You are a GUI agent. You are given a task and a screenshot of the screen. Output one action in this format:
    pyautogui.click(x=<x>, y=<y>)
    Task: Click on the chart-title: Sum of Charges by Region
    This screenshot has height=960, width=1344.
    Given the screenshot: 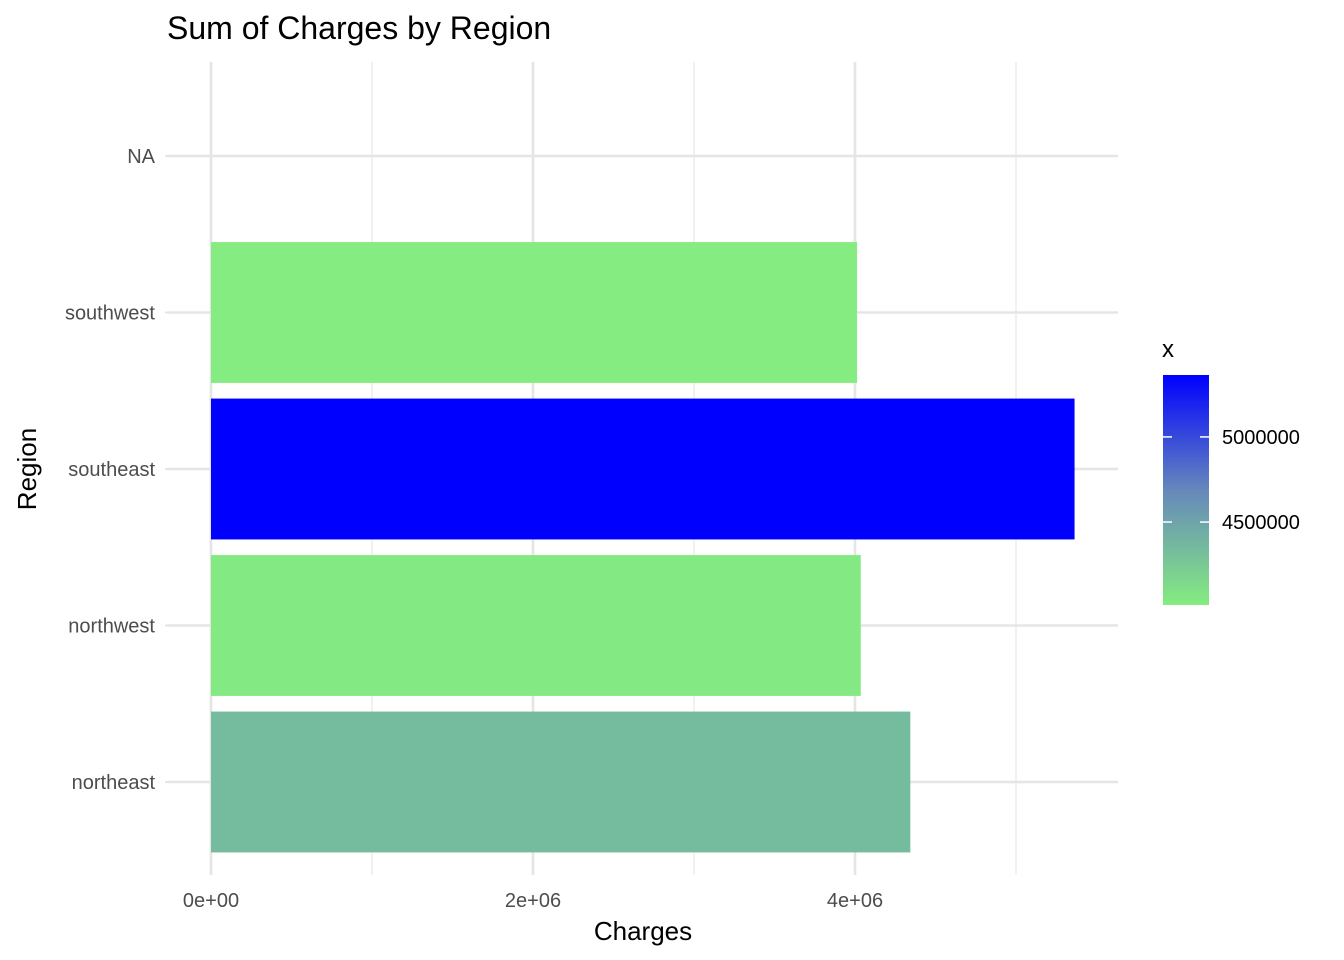 What is the action you would take?
    pyautogui.click(x=359, y=28)
    